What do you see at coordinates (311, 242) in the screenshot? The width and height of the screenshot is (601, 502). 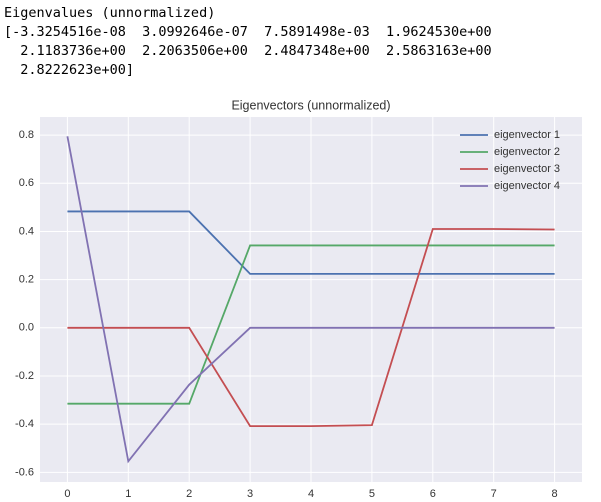 I see `series-line` at bounding box center [311, 242].